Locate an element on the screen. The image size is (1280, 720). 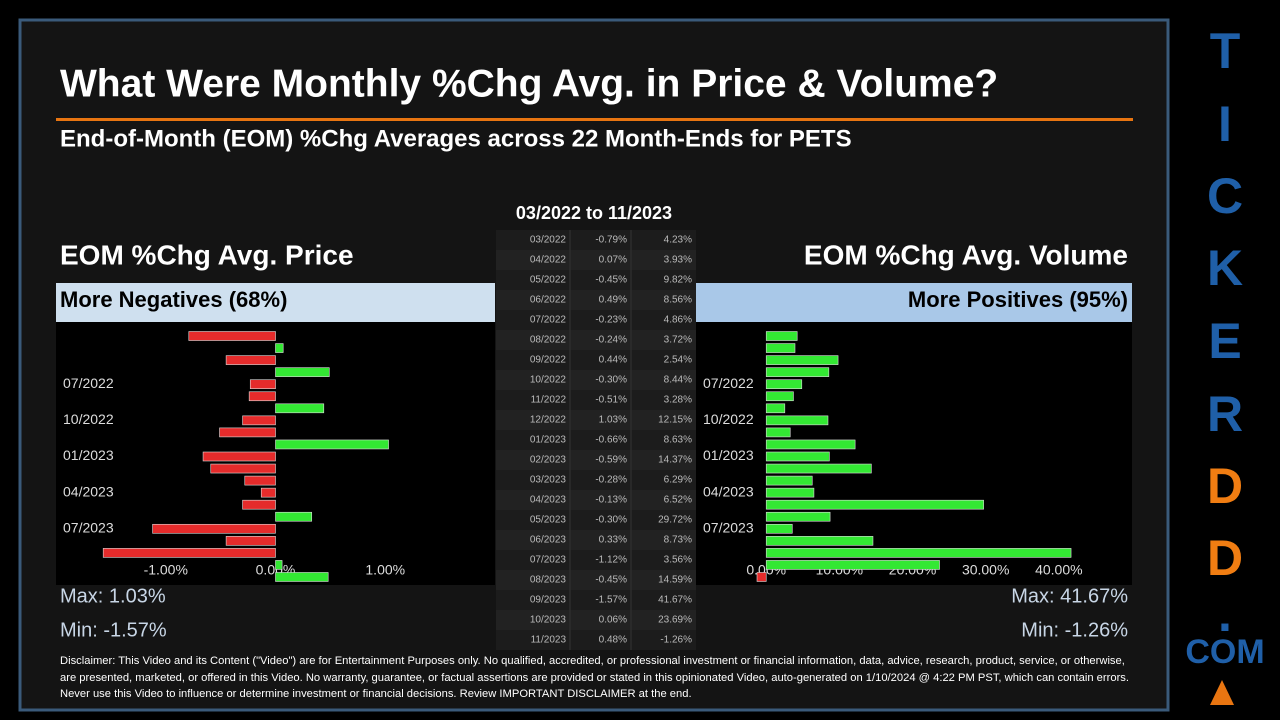
x-tick-label: 1.00% is located at coordinates (385, 570).